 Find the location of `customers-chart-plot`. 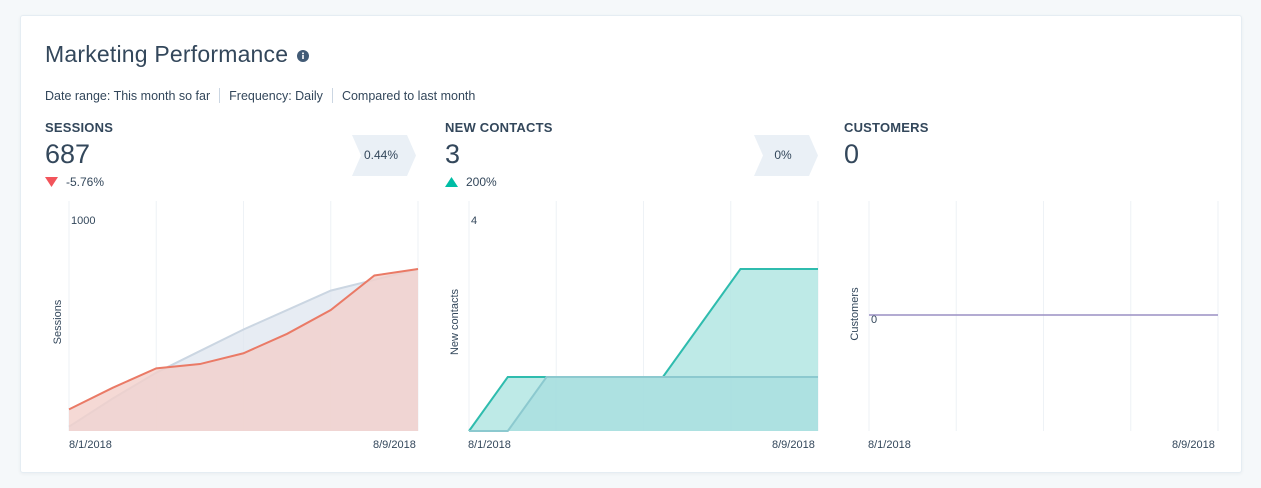

customers-chart-plot is located at coordinates (1043, 316).